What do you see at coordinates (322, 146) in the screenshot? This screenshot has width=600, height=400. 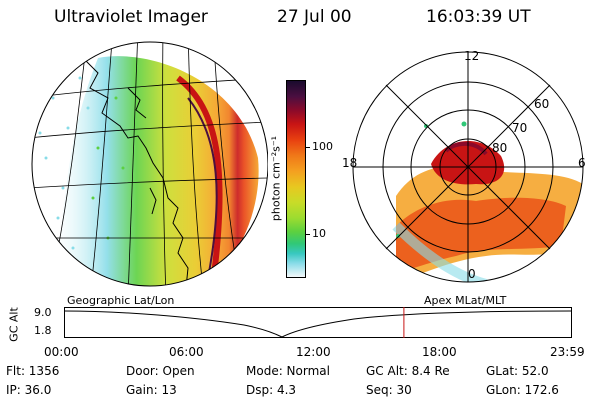 I see `colorbar-label-100: 100` at bounding box center [322, 146].